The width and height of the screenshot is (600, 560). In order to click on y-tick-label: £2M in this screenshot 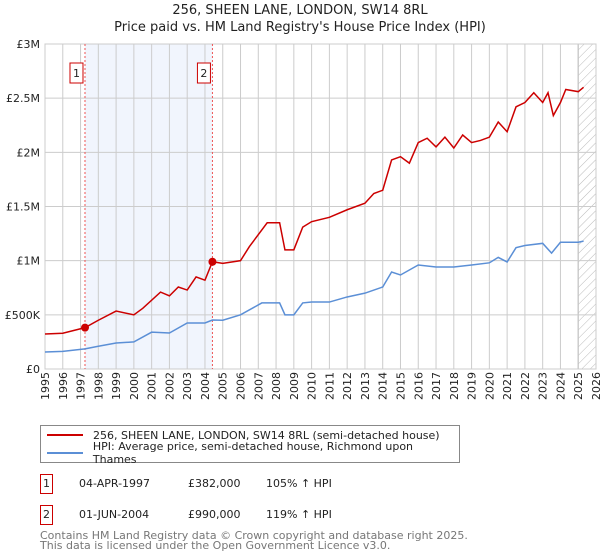, I will do `click(29, 152)`.